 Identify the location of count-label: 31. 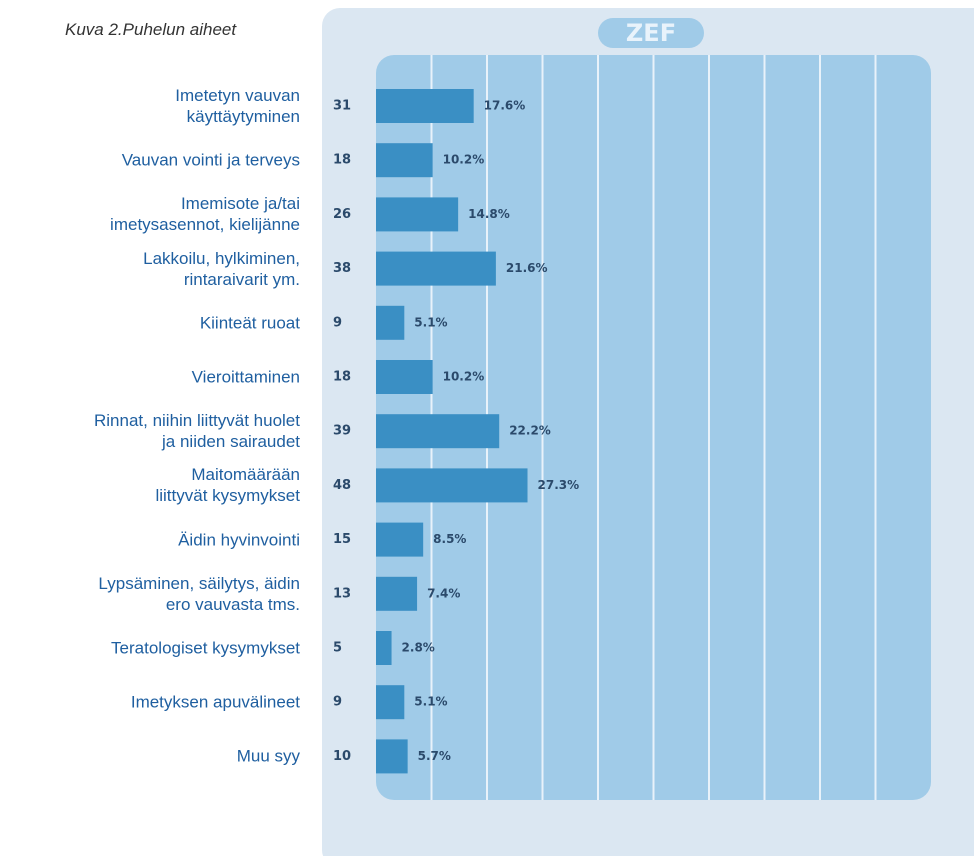
(342, 106).